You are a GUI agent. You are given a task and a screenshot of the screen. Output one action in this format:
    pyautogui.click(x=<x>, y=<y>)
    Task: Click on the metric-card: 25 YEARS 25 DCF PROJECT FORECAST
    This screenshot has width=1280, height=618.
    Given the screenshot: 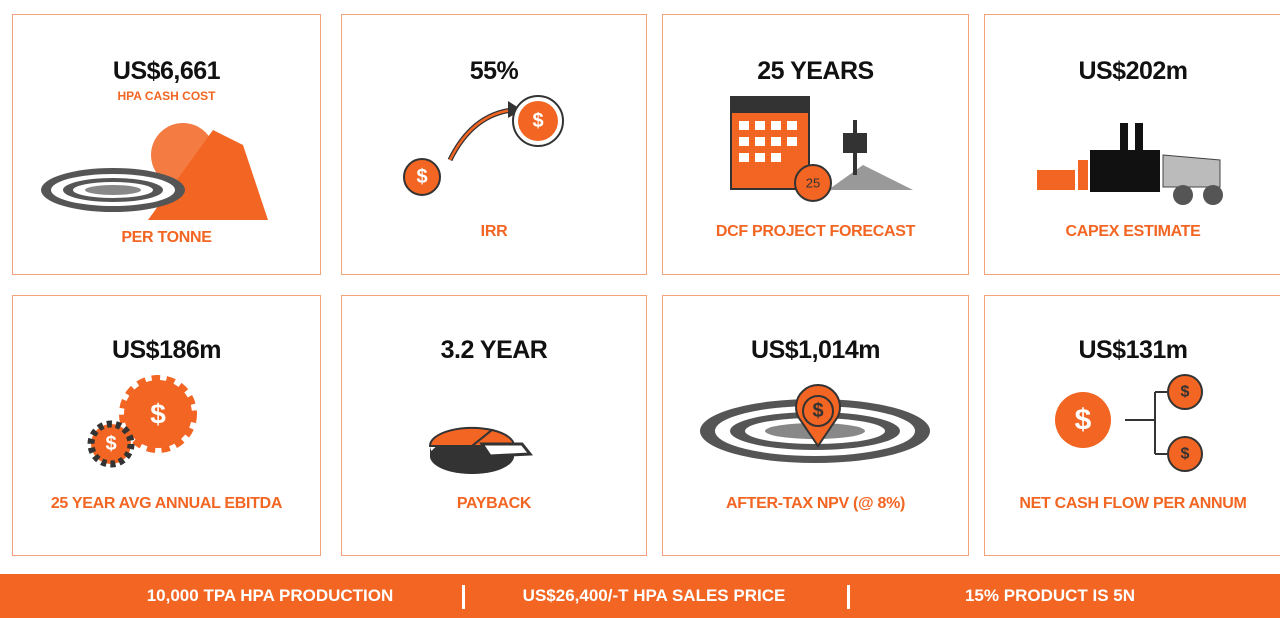 What is the action you would take?
    pyautogui.click(x=815, y=144)
    